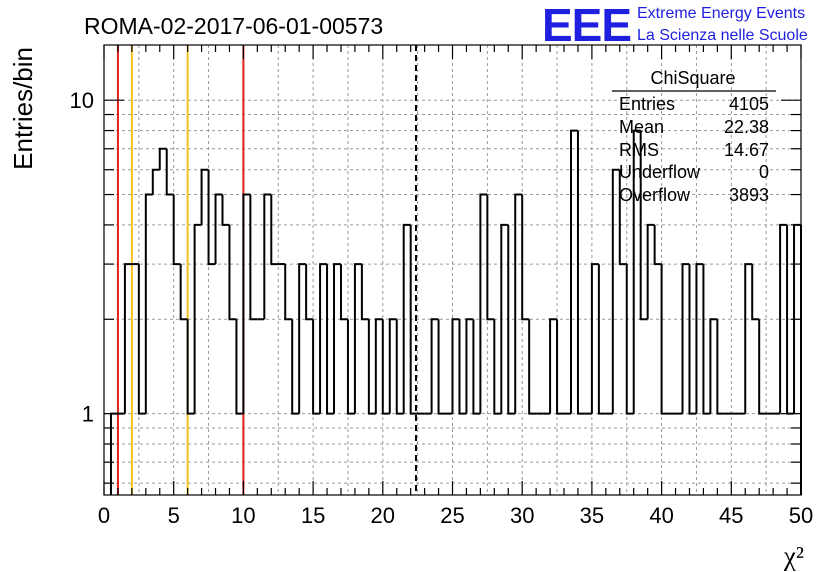  Describe the element at coordinates (647, 104) in the screenshot. I see `stats-label-entries: Entries` at that location.